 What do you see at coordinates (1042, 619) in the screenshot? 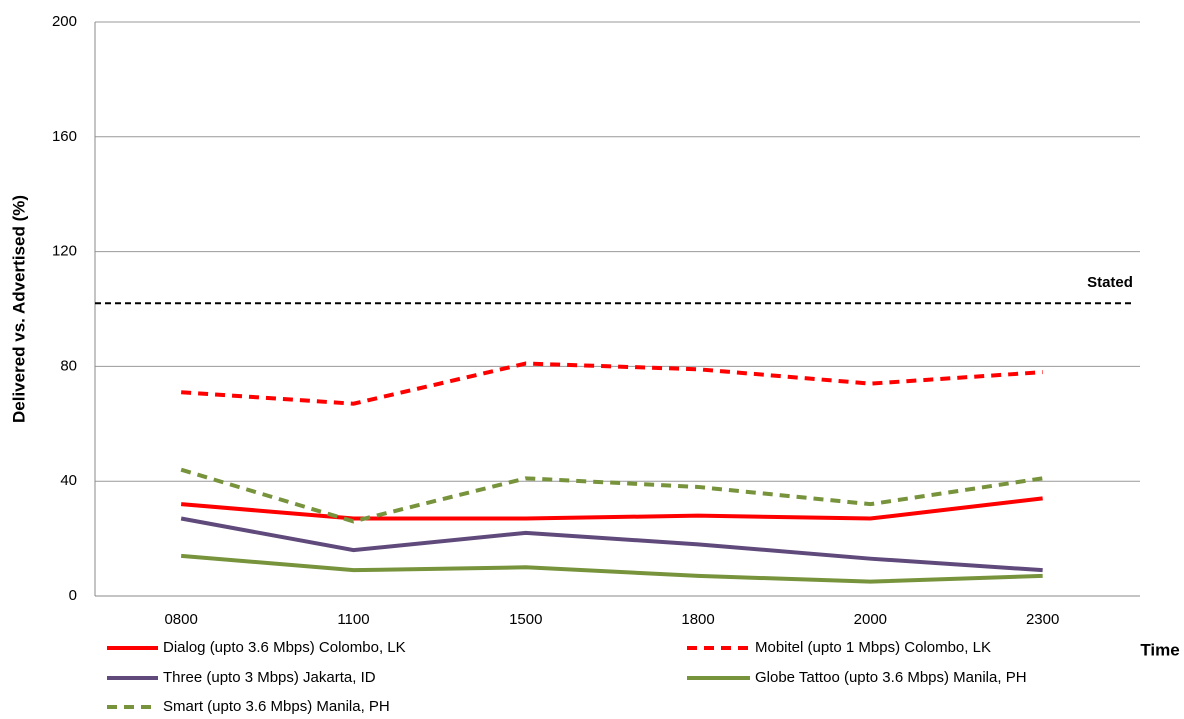
I see `x-tick-label: 2300` at bounding box center [1042, 619].